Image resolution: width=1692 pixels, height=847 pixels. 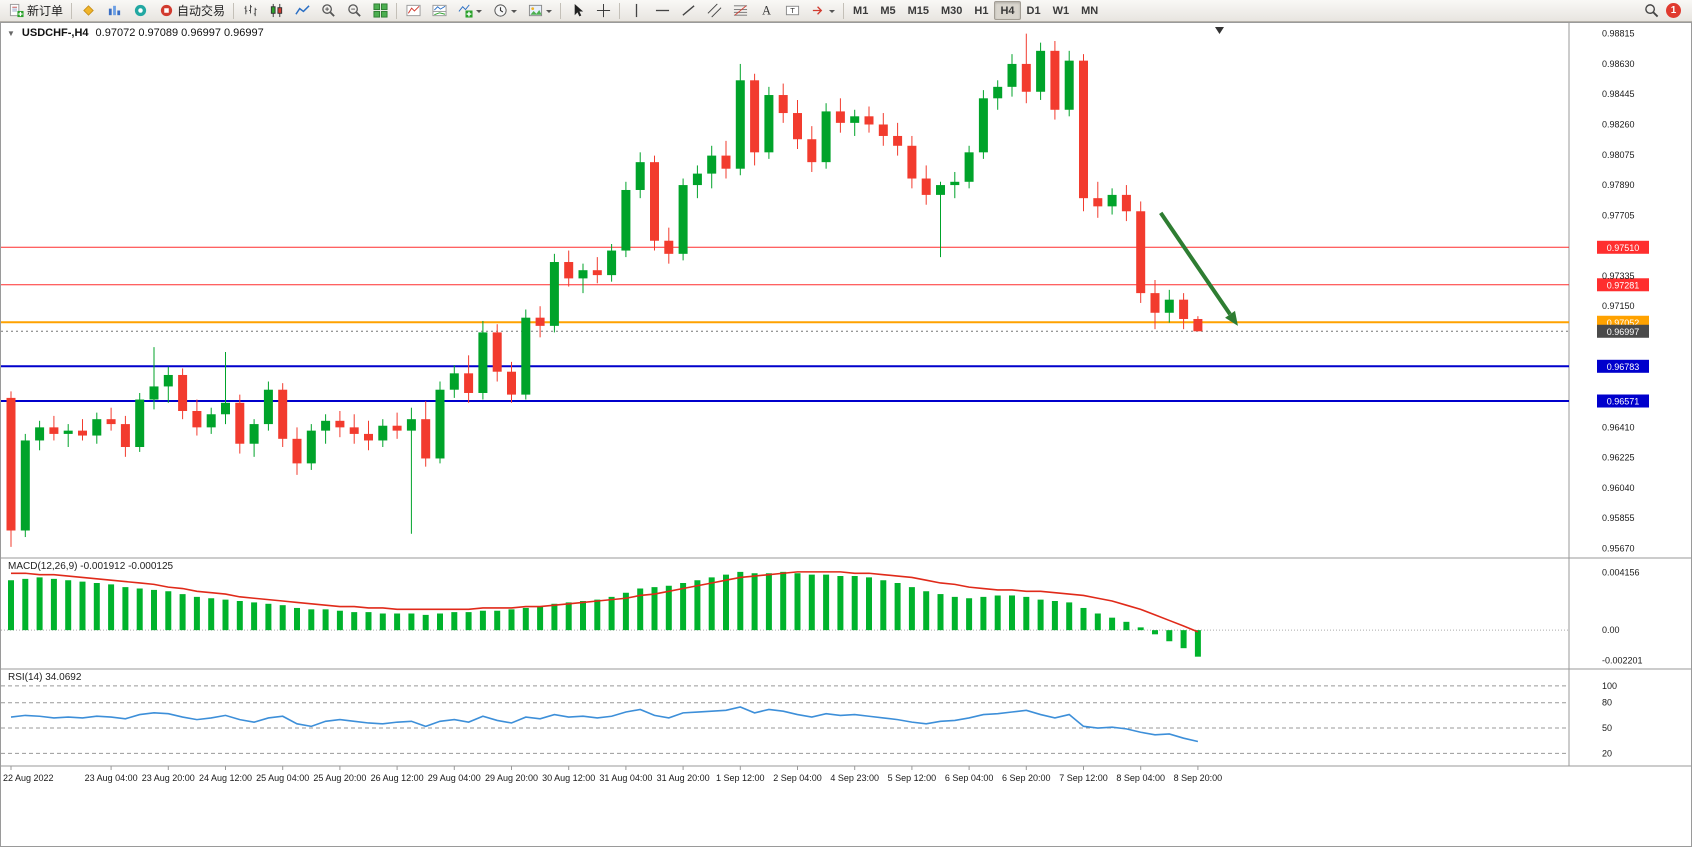 What do you see at coordinates (234, 10) in the screenshot?
I see `toolbar-separator` at bounding box center [234, 10].